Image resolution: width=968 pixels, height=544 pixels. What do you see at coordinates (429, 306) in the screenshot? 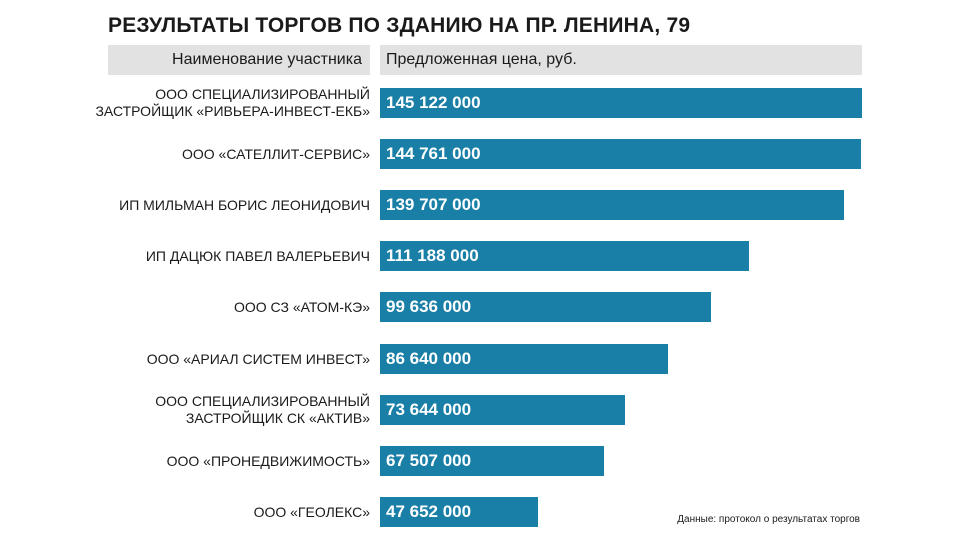
I see `price-value-label: 99 636 000` at bounding box center [429, 306].